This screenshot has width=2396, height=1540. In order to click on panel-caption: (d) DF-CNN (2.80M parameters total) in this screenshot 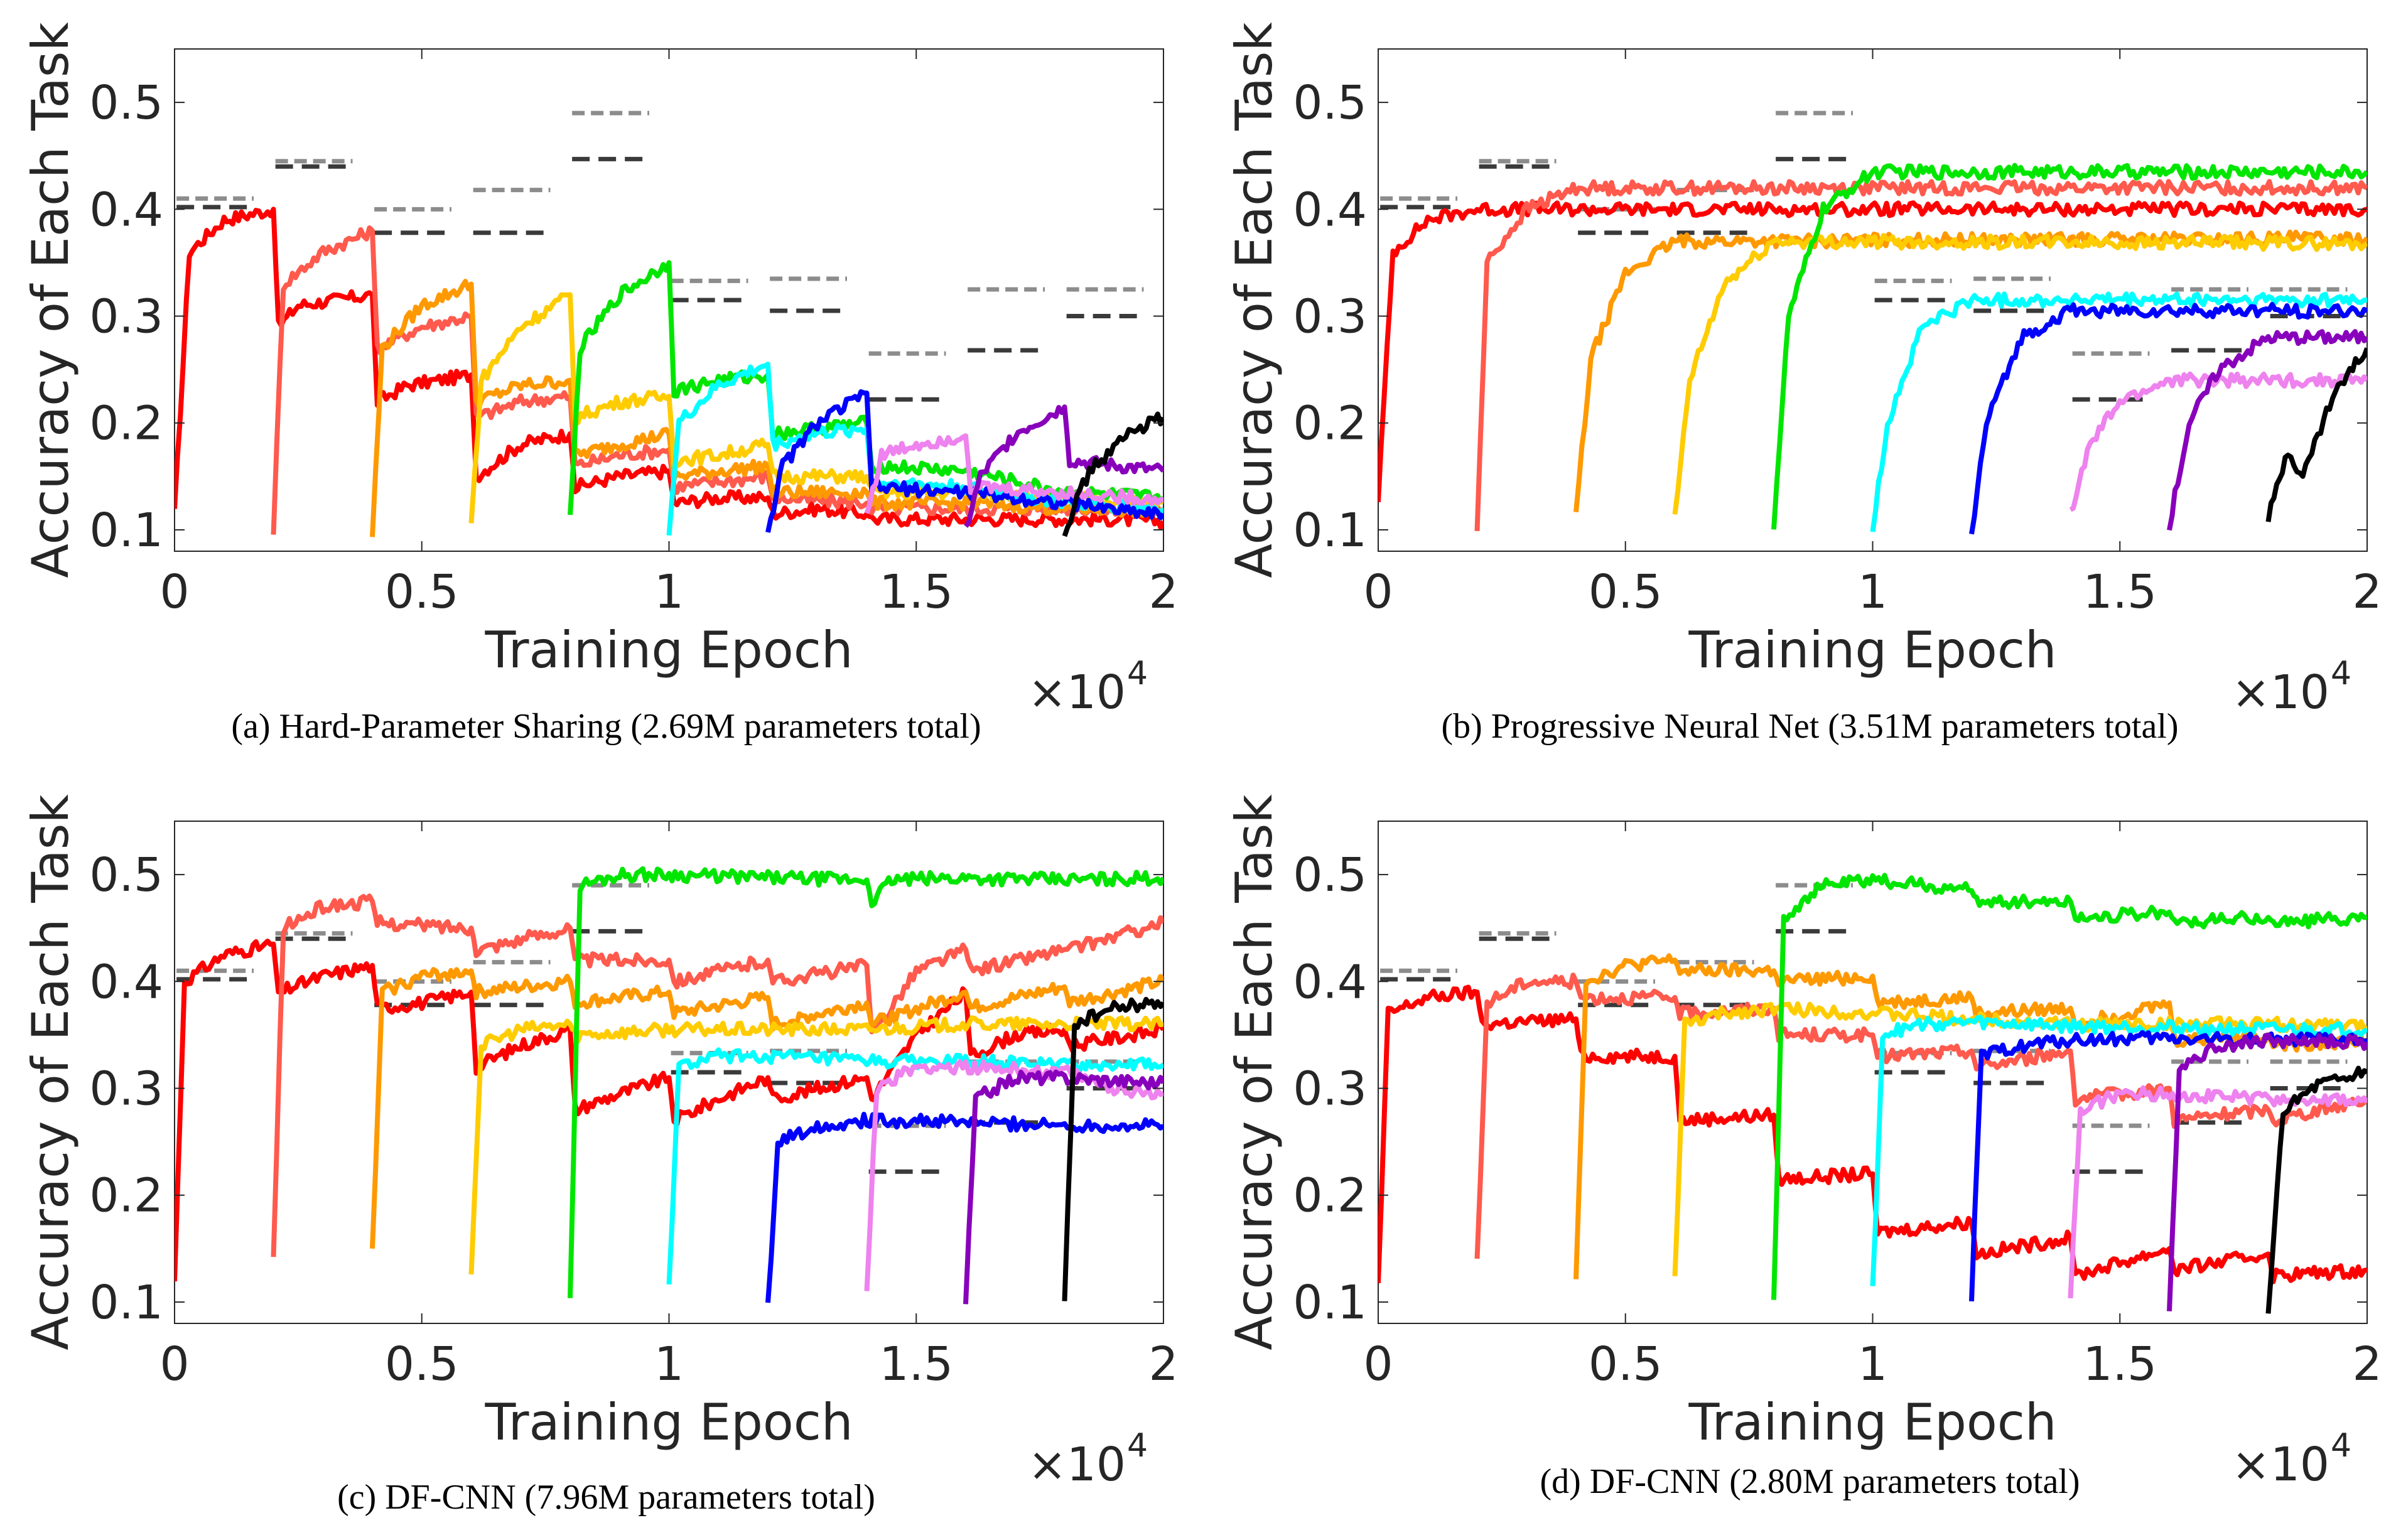, I will do `click(1810, 1481)`.